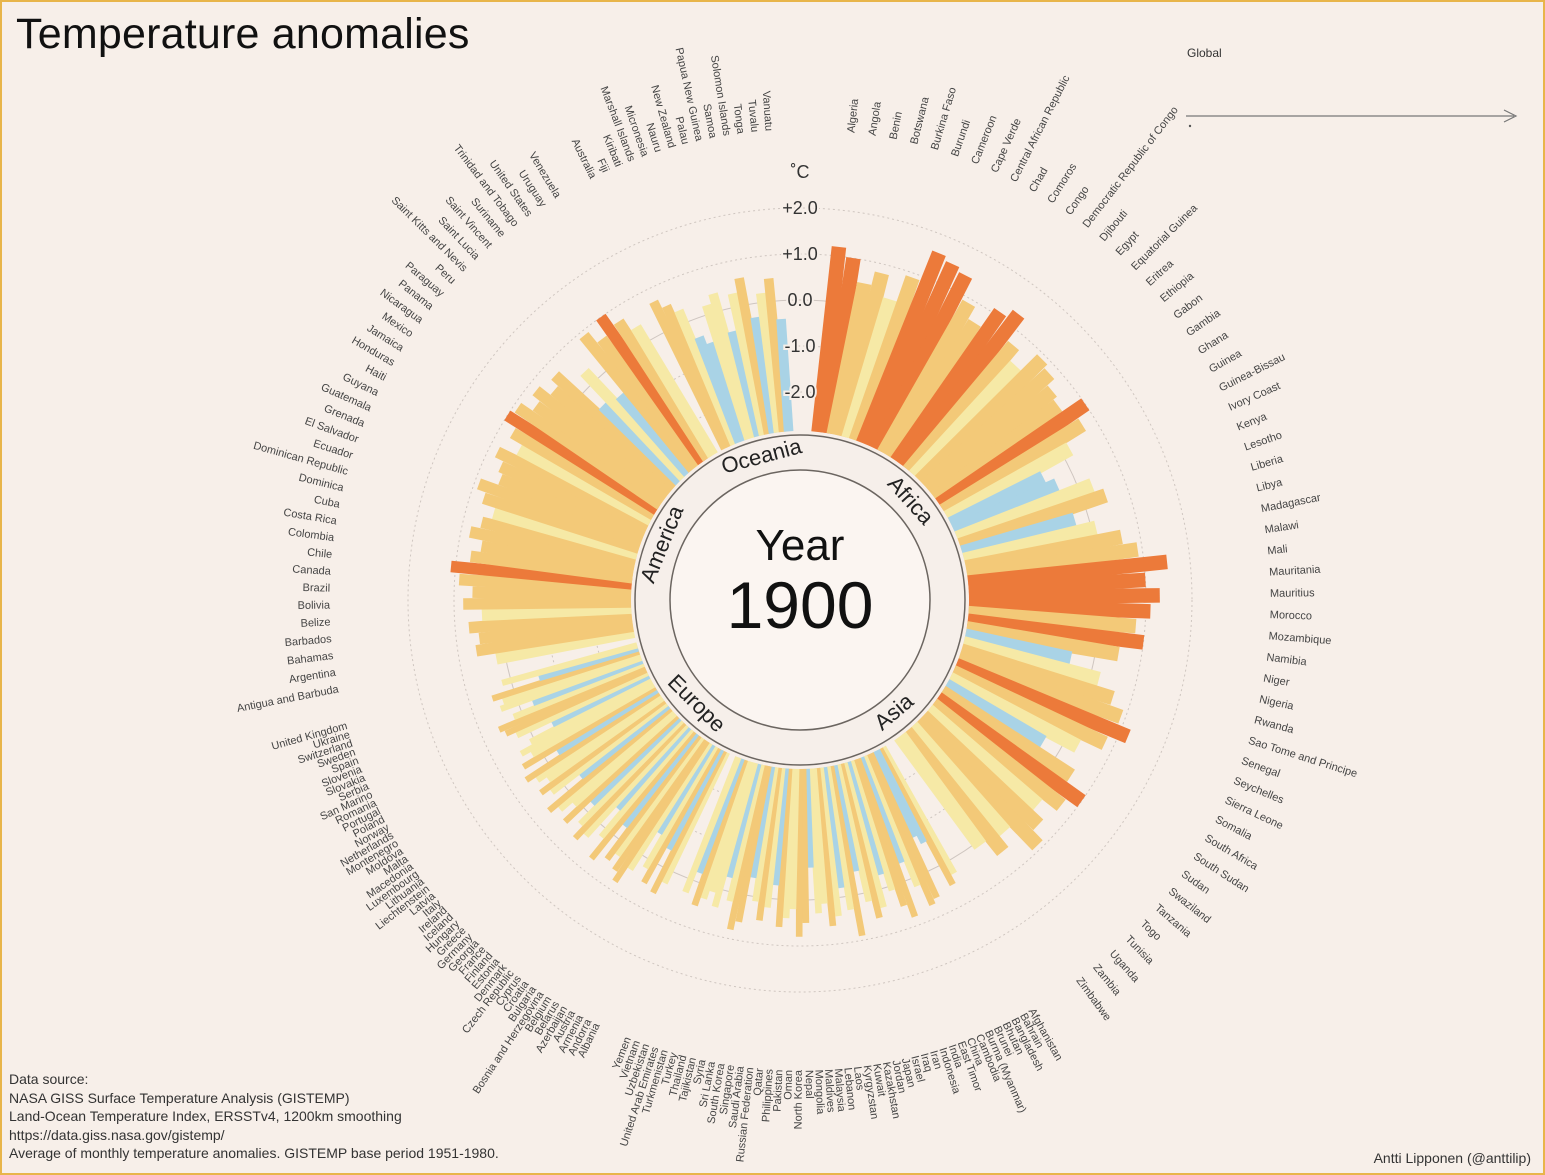 The image size is (1545, 1175). What do you see at coordinates (1510, 116) in the screenshot?
I see `global-timeline-arrowhead` at bounding box center [1510, 116].